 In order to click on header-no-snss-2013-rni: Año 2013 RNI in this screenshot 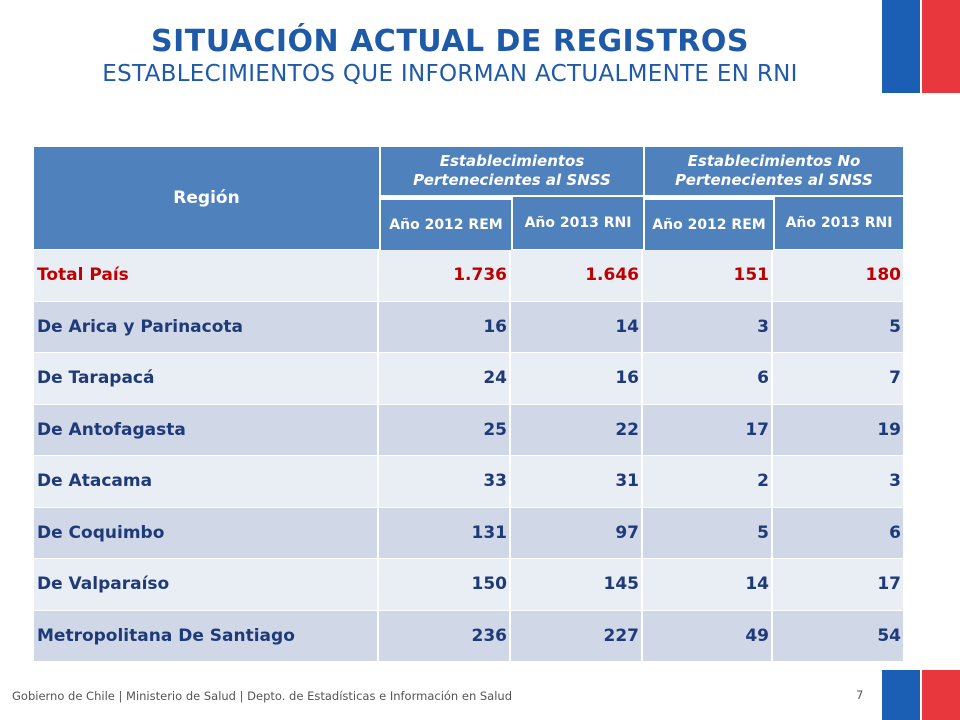, I will do `click(839, 223)`.